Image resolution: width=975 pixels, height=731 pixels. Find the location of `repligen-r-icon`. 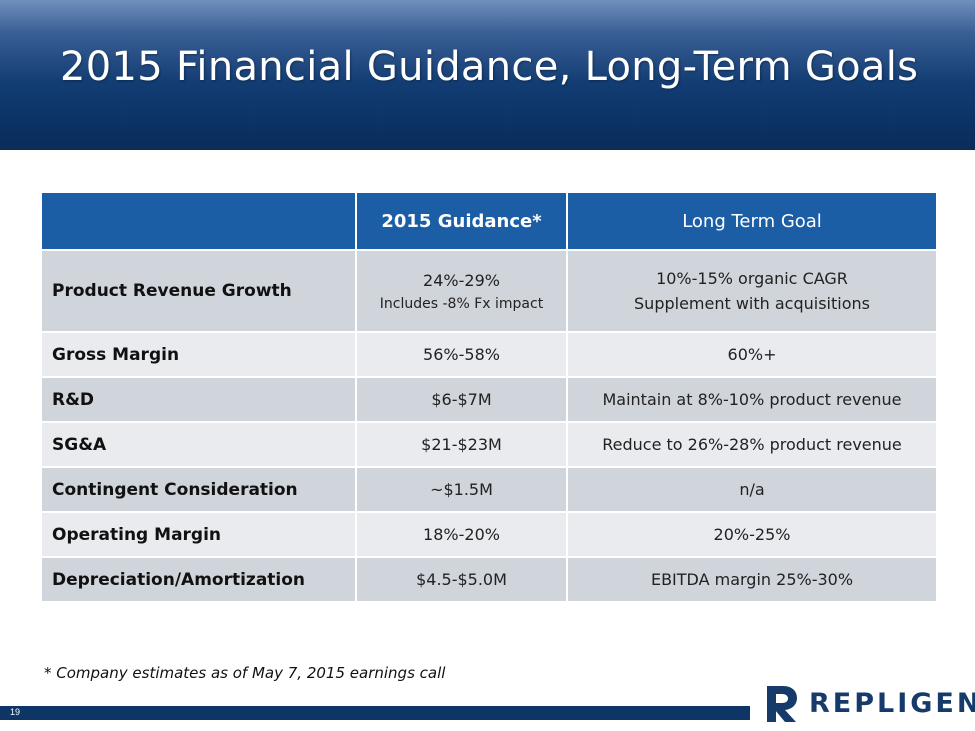

repligen-r-icon is located at coordinates (782, 704).